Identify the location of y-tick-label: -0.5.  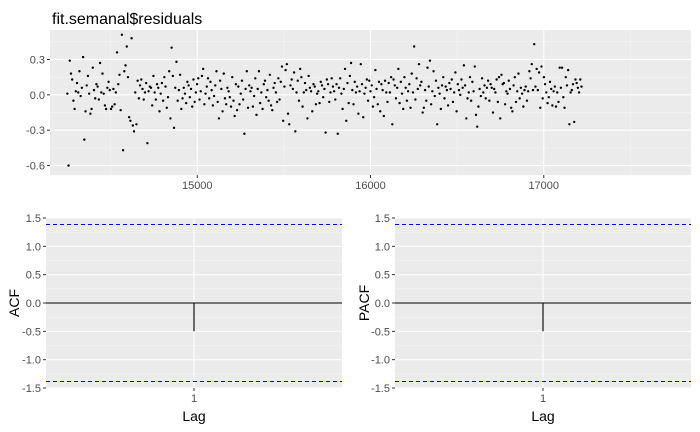
(31, 332).